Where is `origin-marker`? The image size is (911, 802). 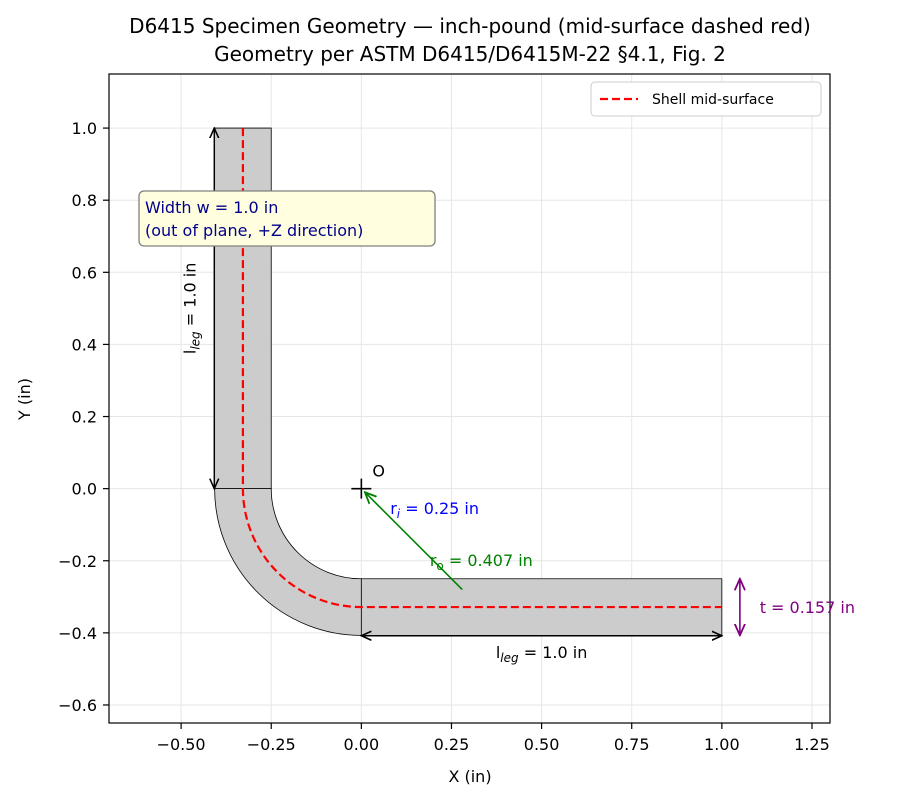
origin-marker is located at coordinates (361, 488).